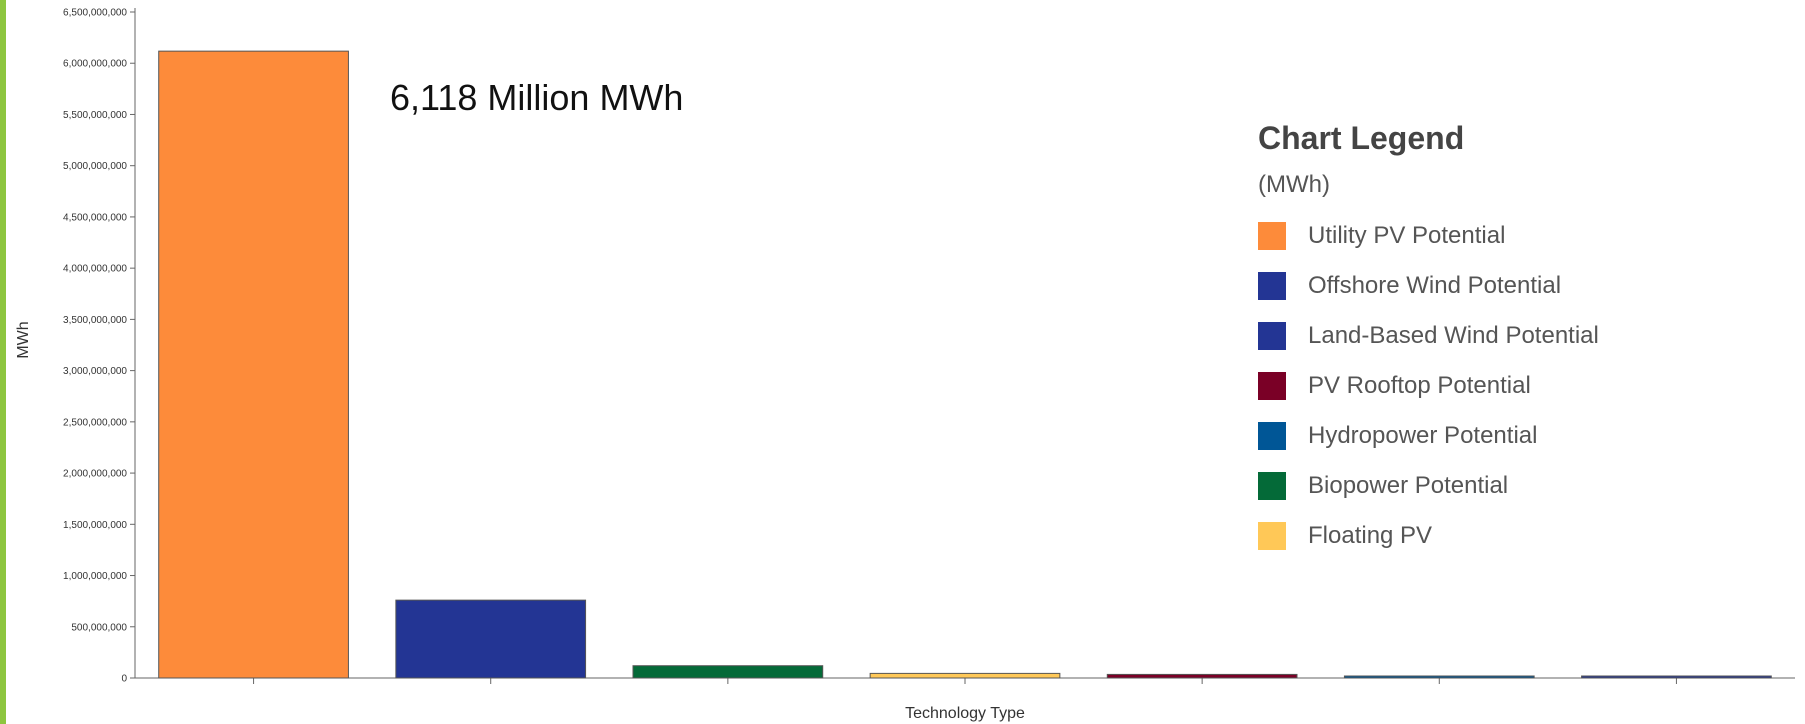 The height and width of the screenshot is (724, 1805). Describe the element at coordinates (253, 364) in the screenshot. I see `bar-utility-pv-potential` at that location.